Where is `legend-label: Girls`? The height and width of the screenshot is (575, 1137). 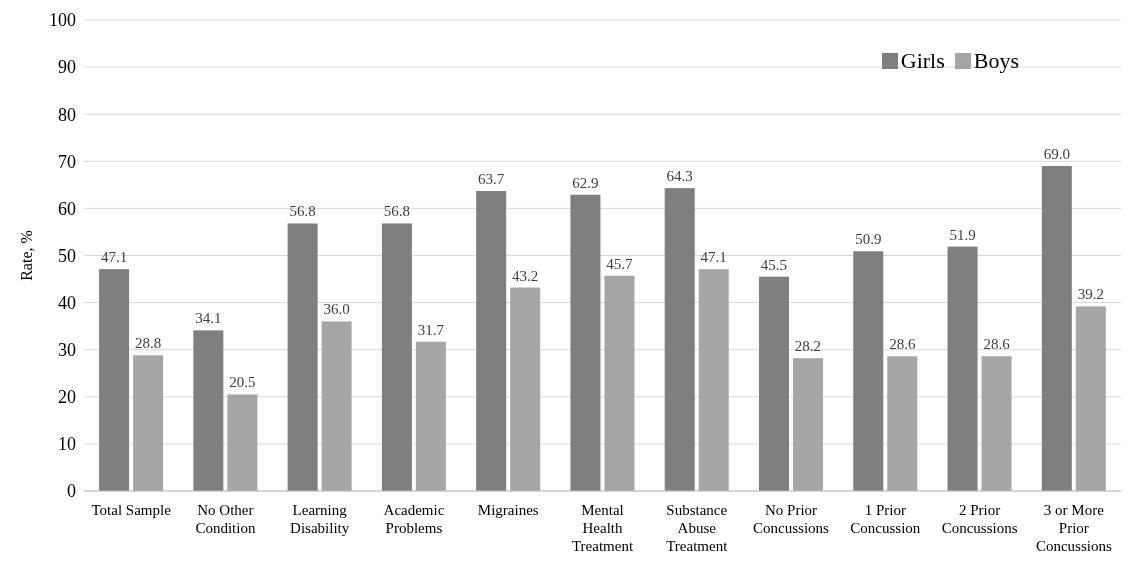 legend-label: Girls is located at coordinates (922, 61).